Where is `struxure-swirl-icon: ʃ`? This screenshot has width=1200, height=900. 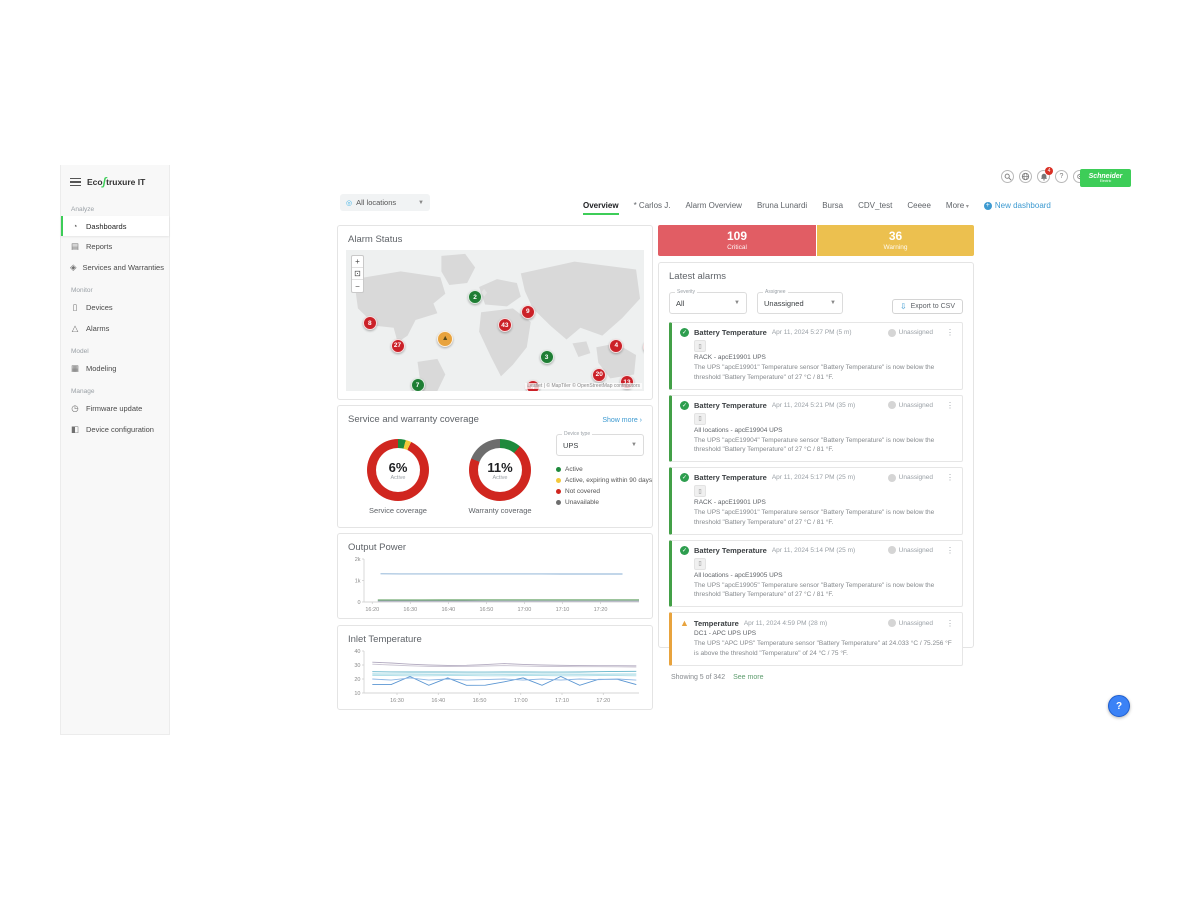
struxure-swirl-icon: ʃ is located at coordinates (104, 182).